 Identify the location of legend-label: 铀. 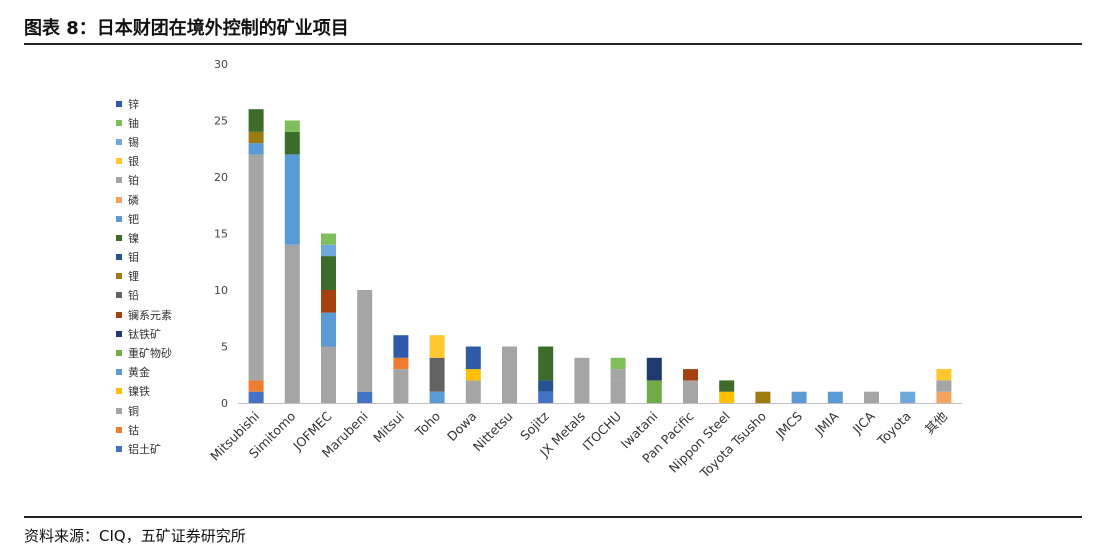
(133, 123).